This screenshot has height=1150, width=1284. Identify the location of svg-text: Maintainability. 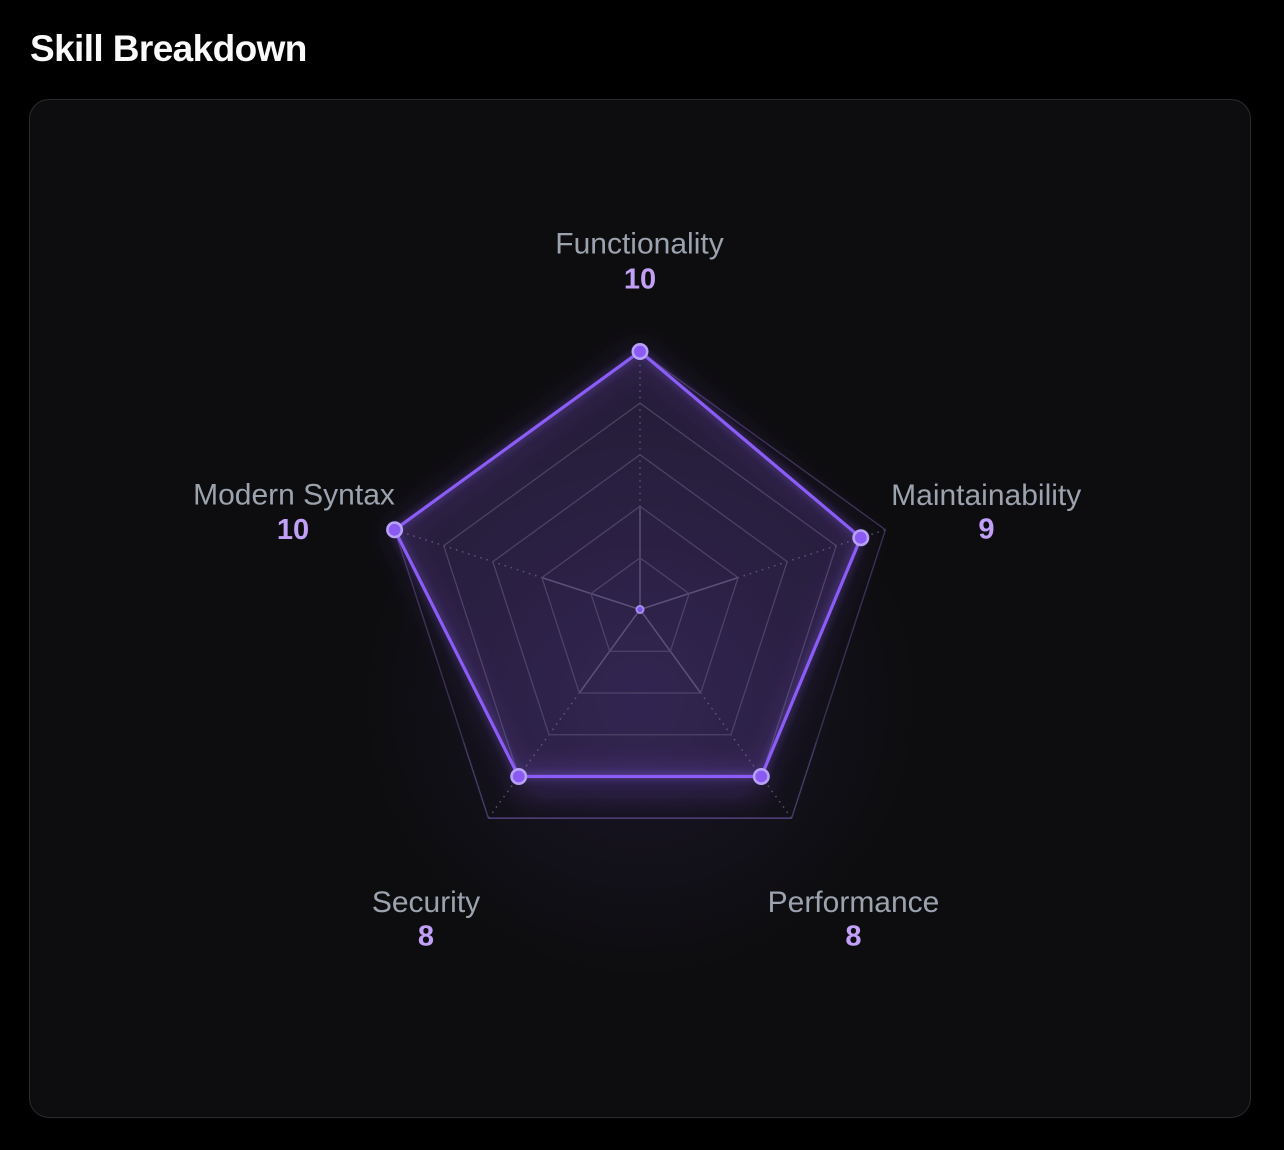
(986, 495).